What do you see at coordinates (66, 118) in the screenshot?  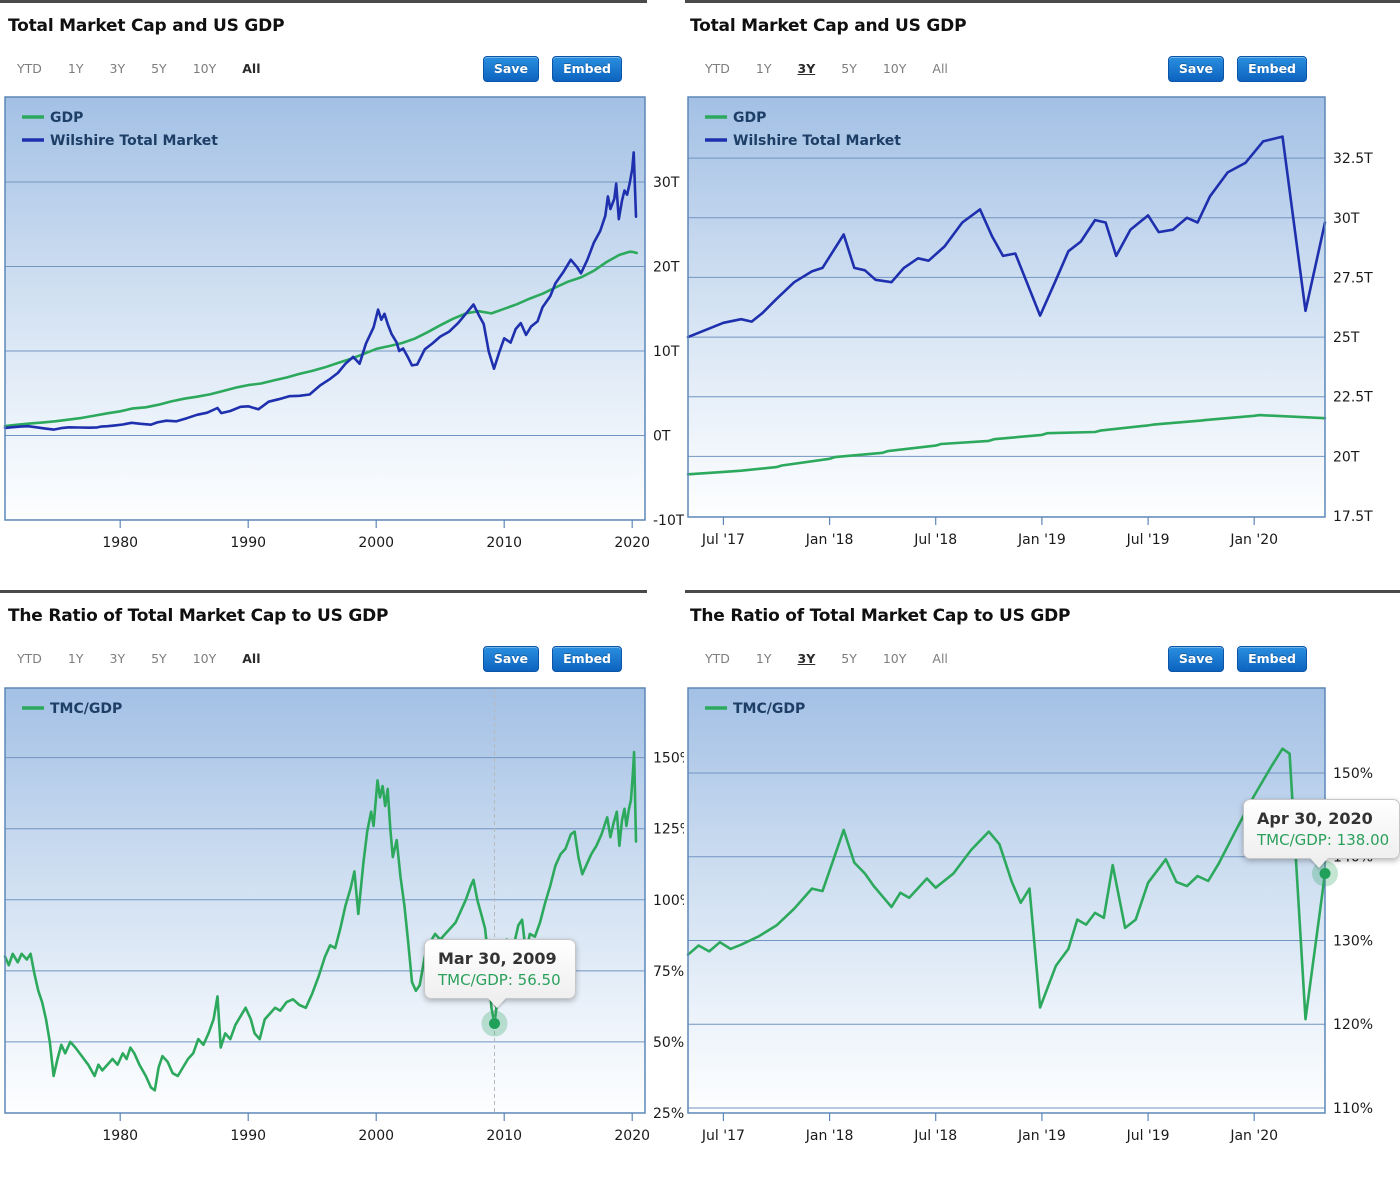 I see `legend-label-gdp: GDP` at bounding box center [66, 118].